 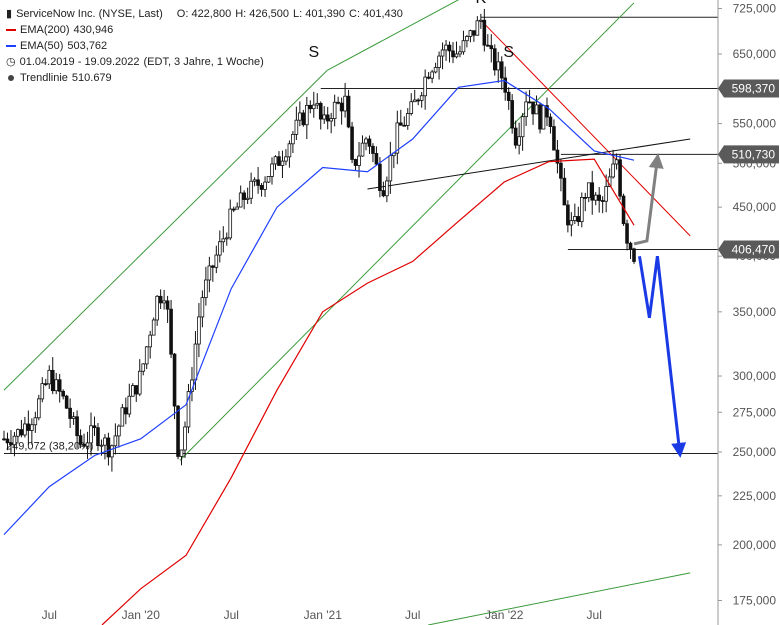 I want to click on ema200-swatch-icon, so click(x=11, y=30).